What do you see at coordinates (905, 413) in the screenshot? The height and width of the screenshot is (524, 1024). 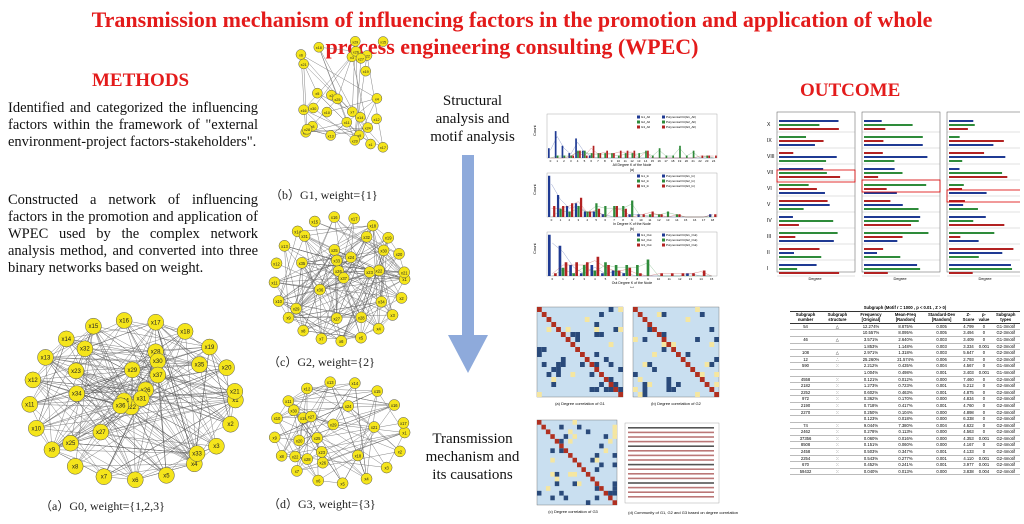 I see `table-cell: 0.104%` at bounding box center [905, 413].